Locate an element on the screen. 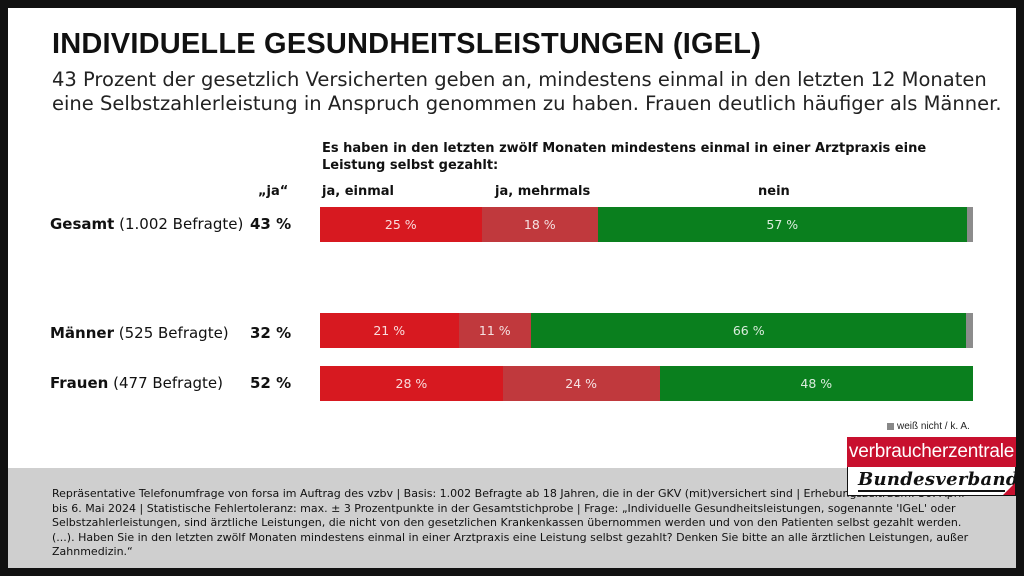  bar-segment-frauen-ja-mehrmals: 24 % is located at coordinates (581, 383).